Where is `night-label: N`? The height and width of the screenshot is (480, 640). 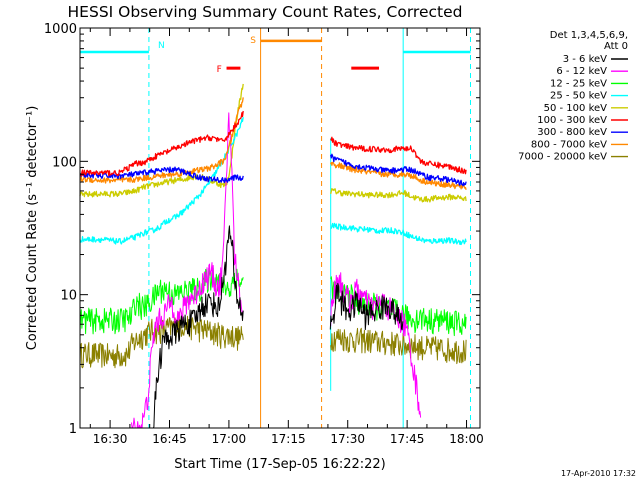 night-label: N is located at coordinates (161, 46).